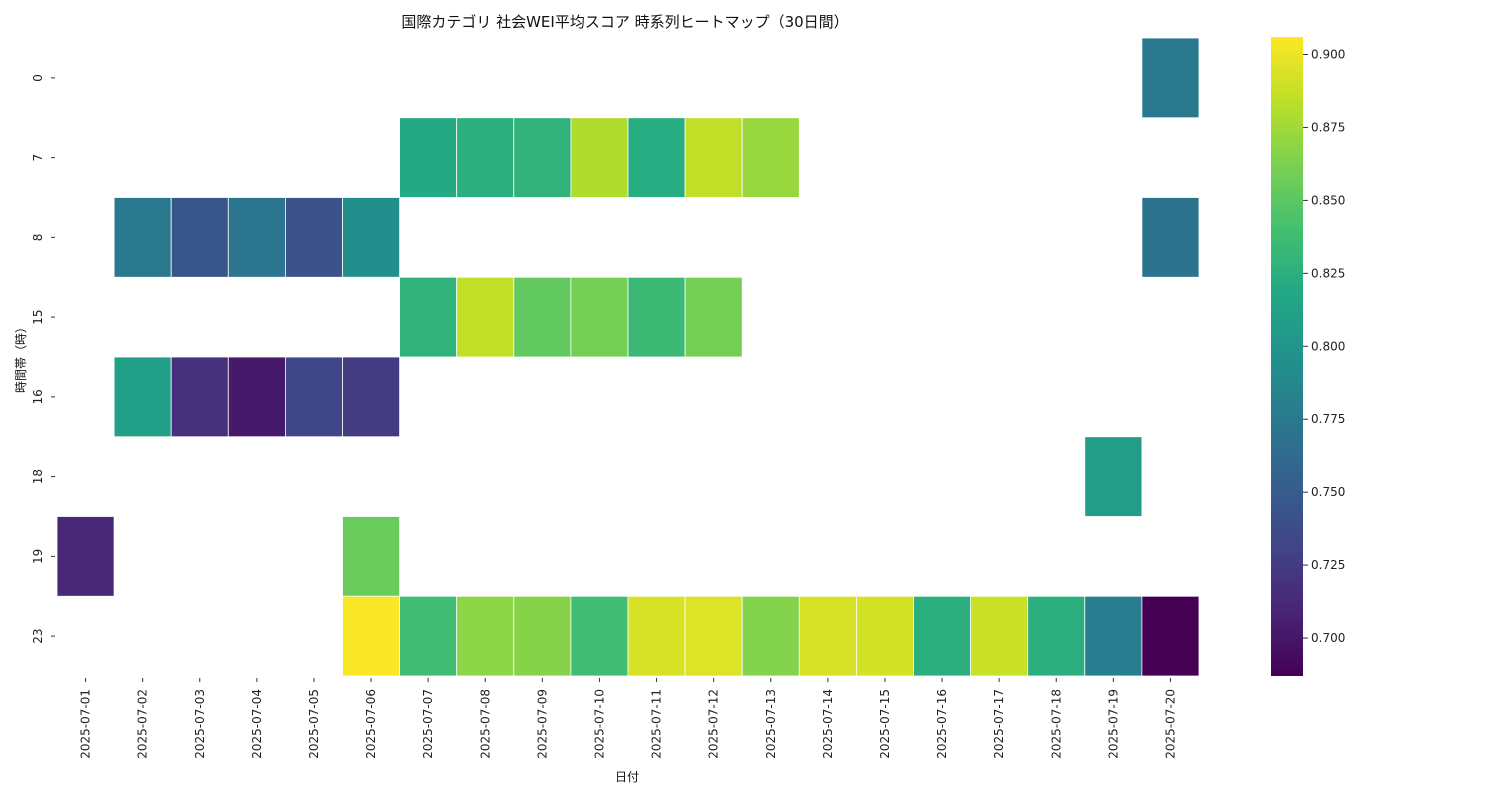 The image size is (1500, 800). I want to click on x-tick-label: 2025-07-12, so click(714, 724).